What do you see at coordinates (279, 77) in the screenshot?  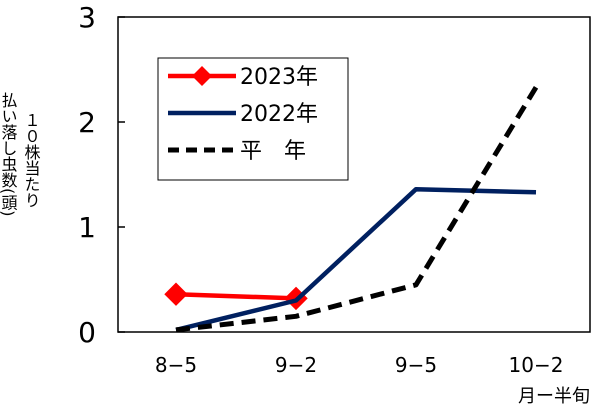 I see `legend-label-0: 2023年` at bounding box center [279, 77].